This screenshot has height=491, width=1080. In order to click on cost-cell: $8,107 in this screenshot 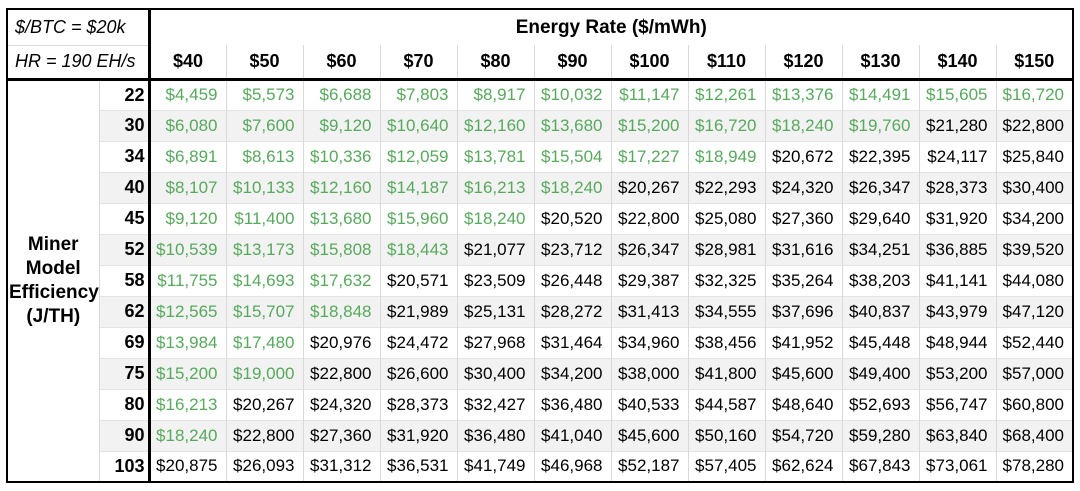, I will do `click(187, 187)`.